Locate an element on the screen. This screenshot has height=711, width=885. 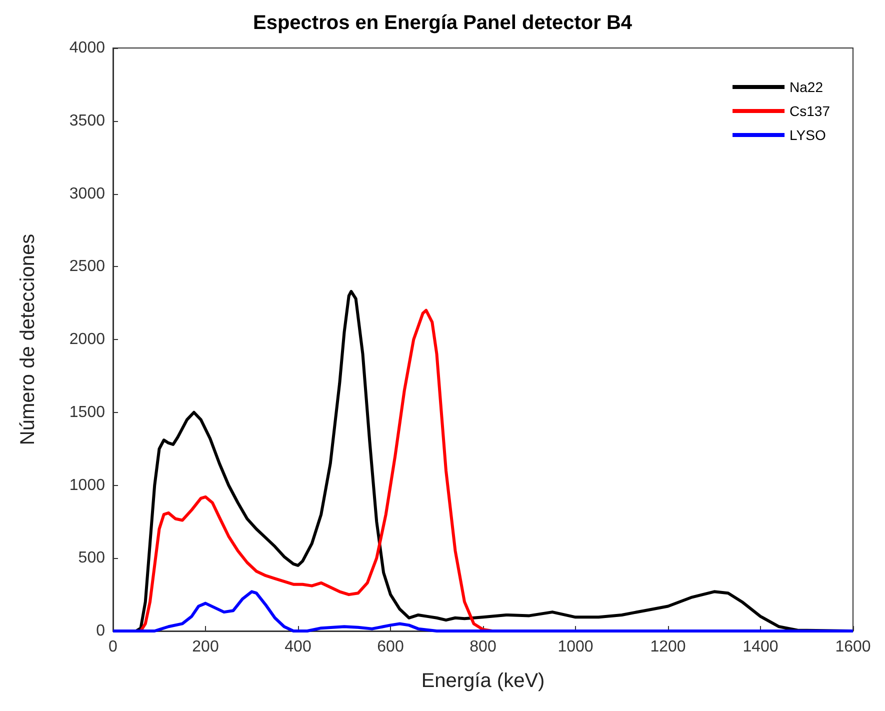
x-tick-label: 1000 is located at coordinates (576, 647).